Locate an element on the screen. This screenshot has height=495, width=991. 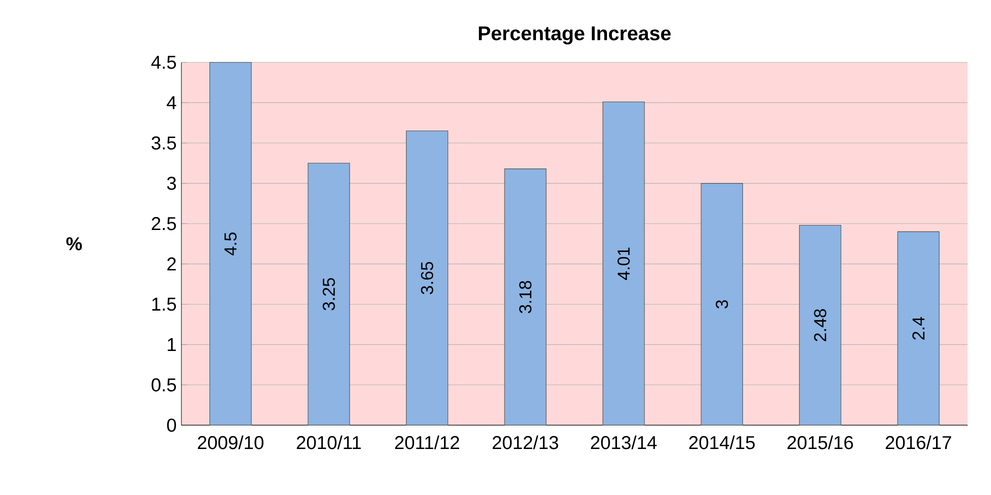
y-tick-label: 4 is located at coordinates (171, 103).